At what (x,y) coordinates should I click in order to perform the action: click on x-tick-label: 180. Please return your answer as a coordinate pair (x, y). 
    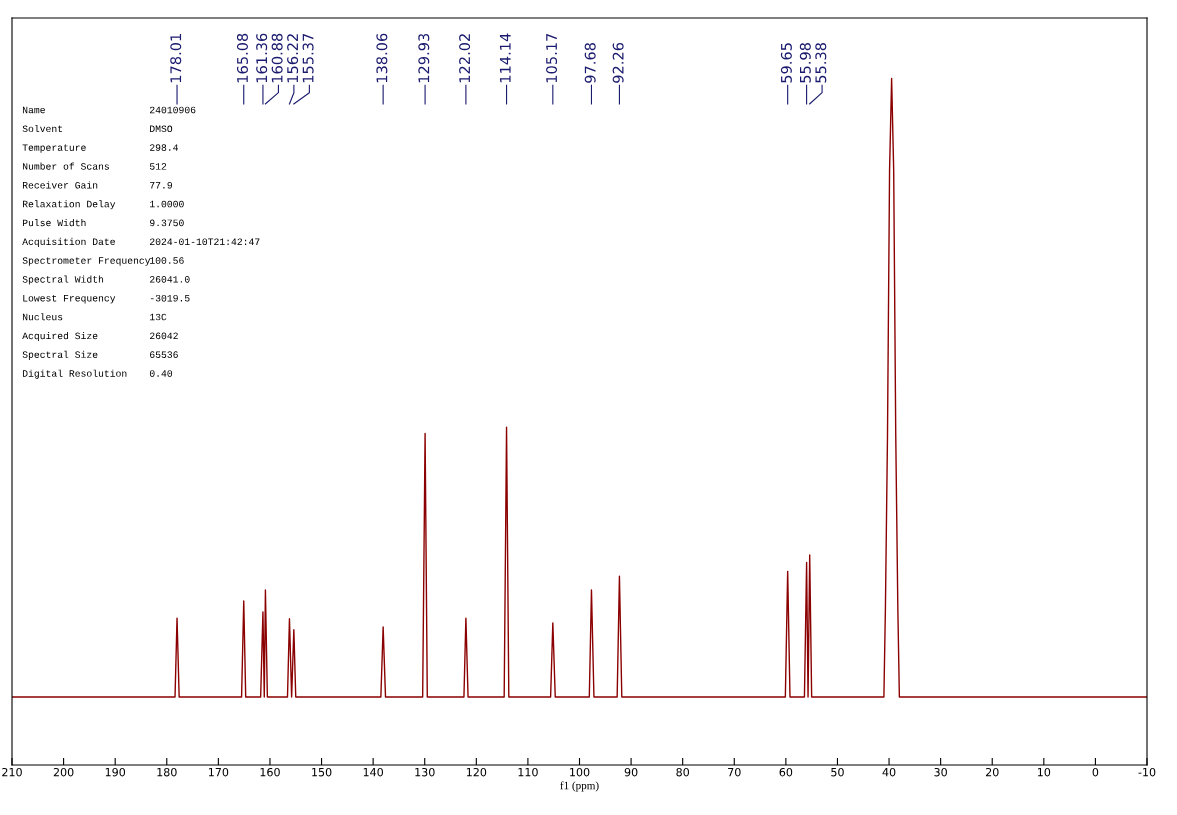
    Looking at the image, I should click on (167, 772).